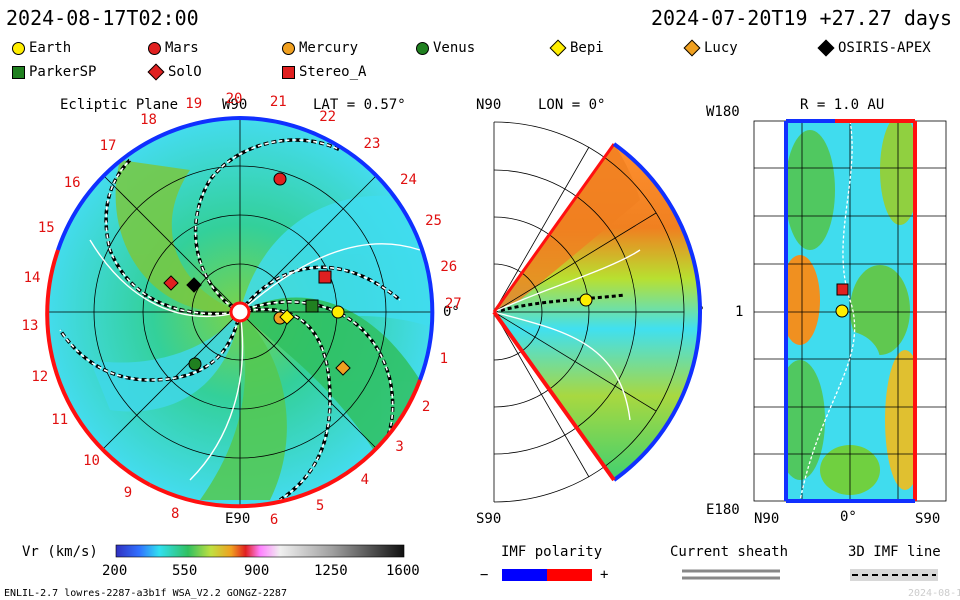 The width and height of the screenshot is (960, 600). I want to click on bepi-marker, so click(287, 317).